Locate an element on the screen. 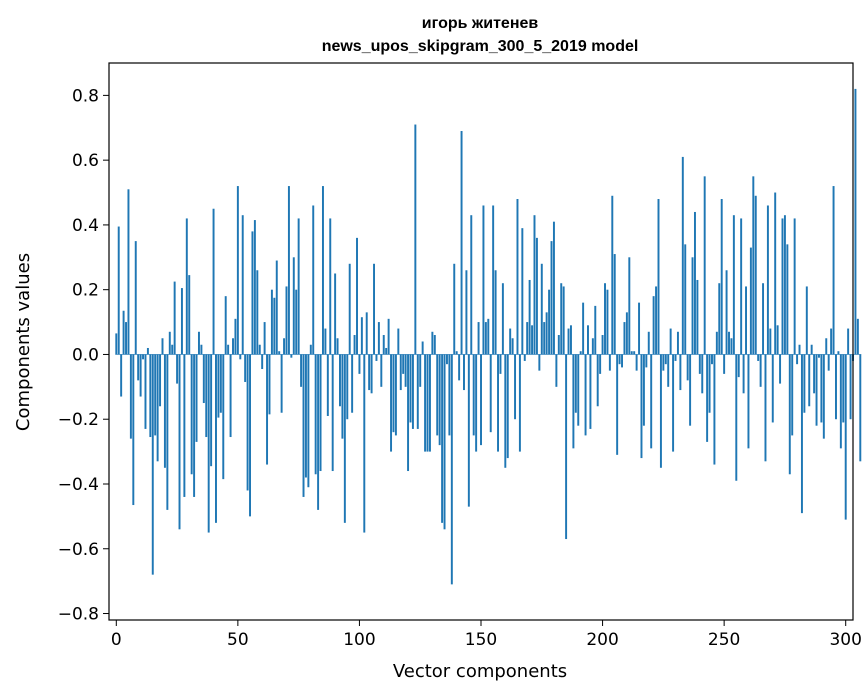 This screenshot has width=867, height=696. x-axis-ticks: 0 50 100 150 200 250 300 is located at coordinates (486, 635).